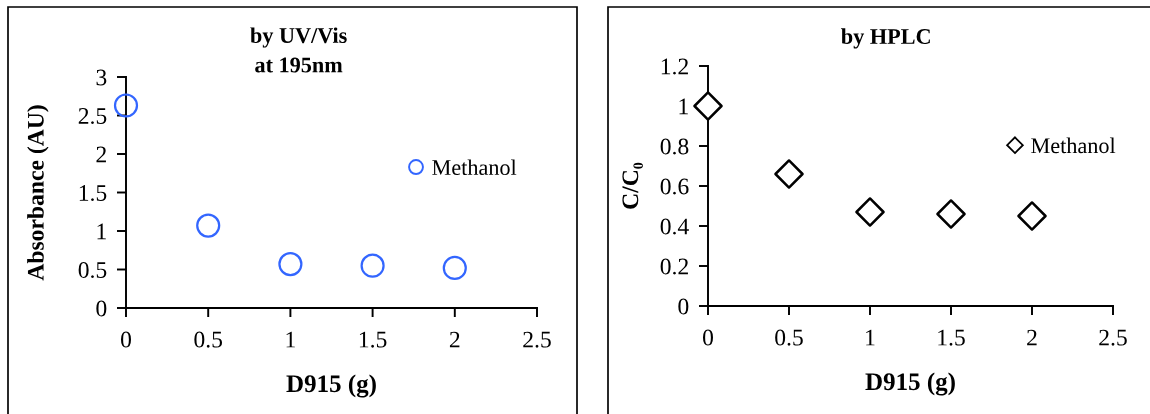 Image resolution: width=1150 pixels, height=414 pixels. What do you see at coordinates (298, 50) in the screenshot?
I see `chart-title: by UV/Vis at 195nm` at bounding box center [298, 50].